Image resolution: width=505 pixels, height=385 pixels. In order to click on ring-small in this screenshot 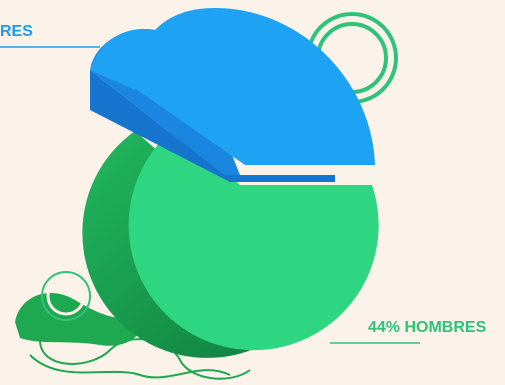, I will do `click(66, 296)`.